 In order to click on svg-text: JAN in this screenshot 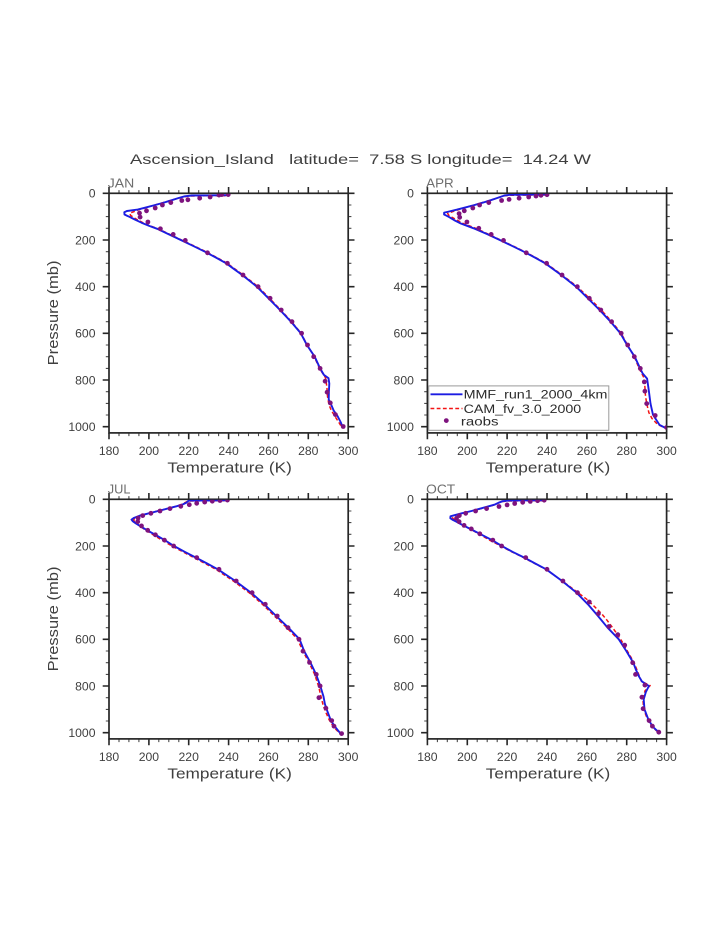, I will do `click(121, 183)`.